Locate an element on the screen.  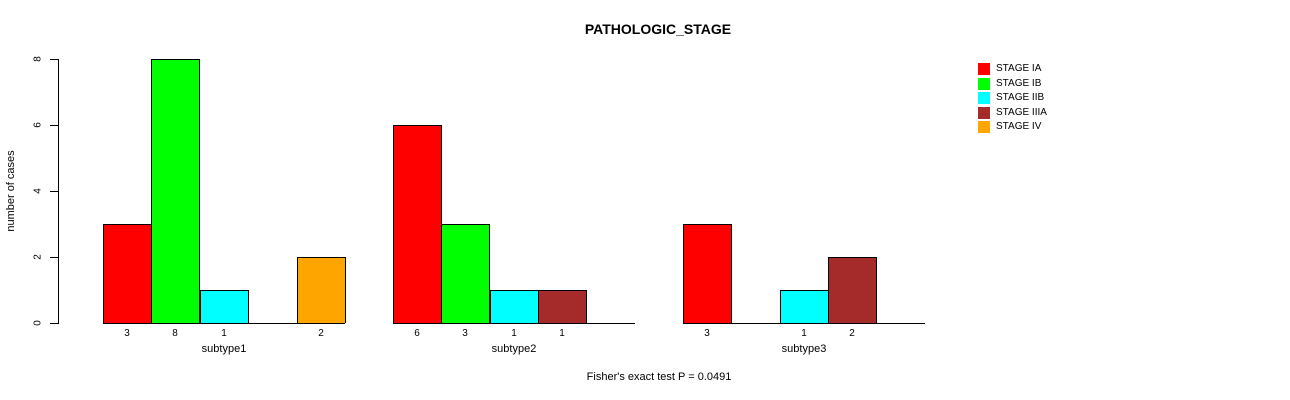
legend-label: STAGE IV is located at coordinates (1019, 126).